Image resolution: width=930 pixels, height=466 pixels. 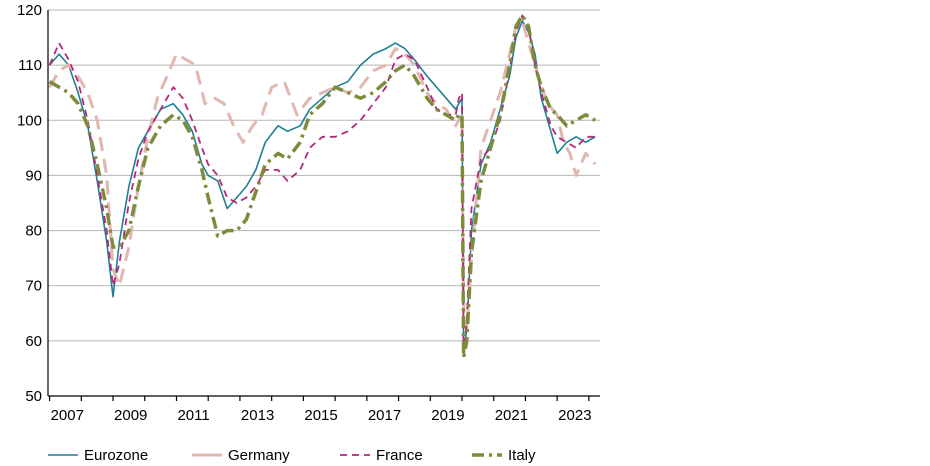 I want to click on y-tick-label: 110, so click(x=30, y=65).